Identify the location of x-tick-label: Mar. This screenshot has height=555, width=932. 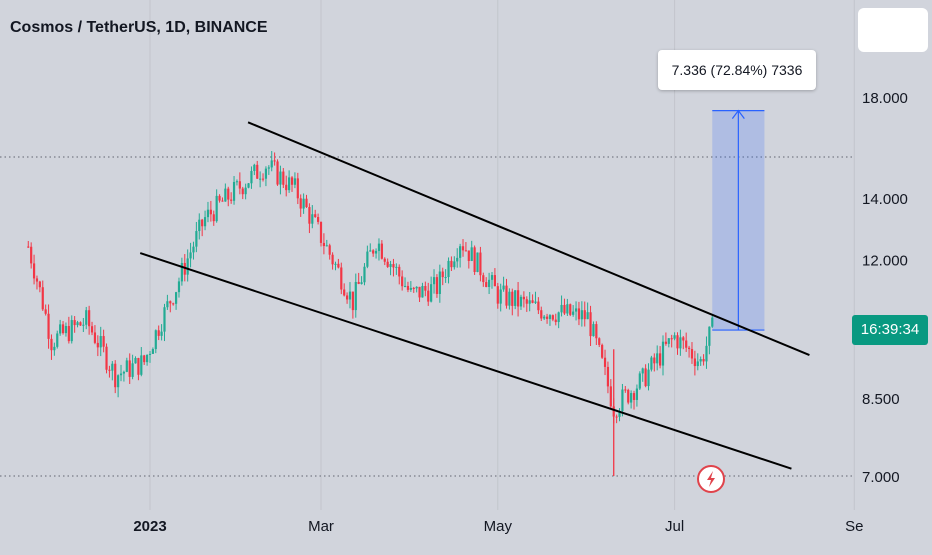
(321, 526).